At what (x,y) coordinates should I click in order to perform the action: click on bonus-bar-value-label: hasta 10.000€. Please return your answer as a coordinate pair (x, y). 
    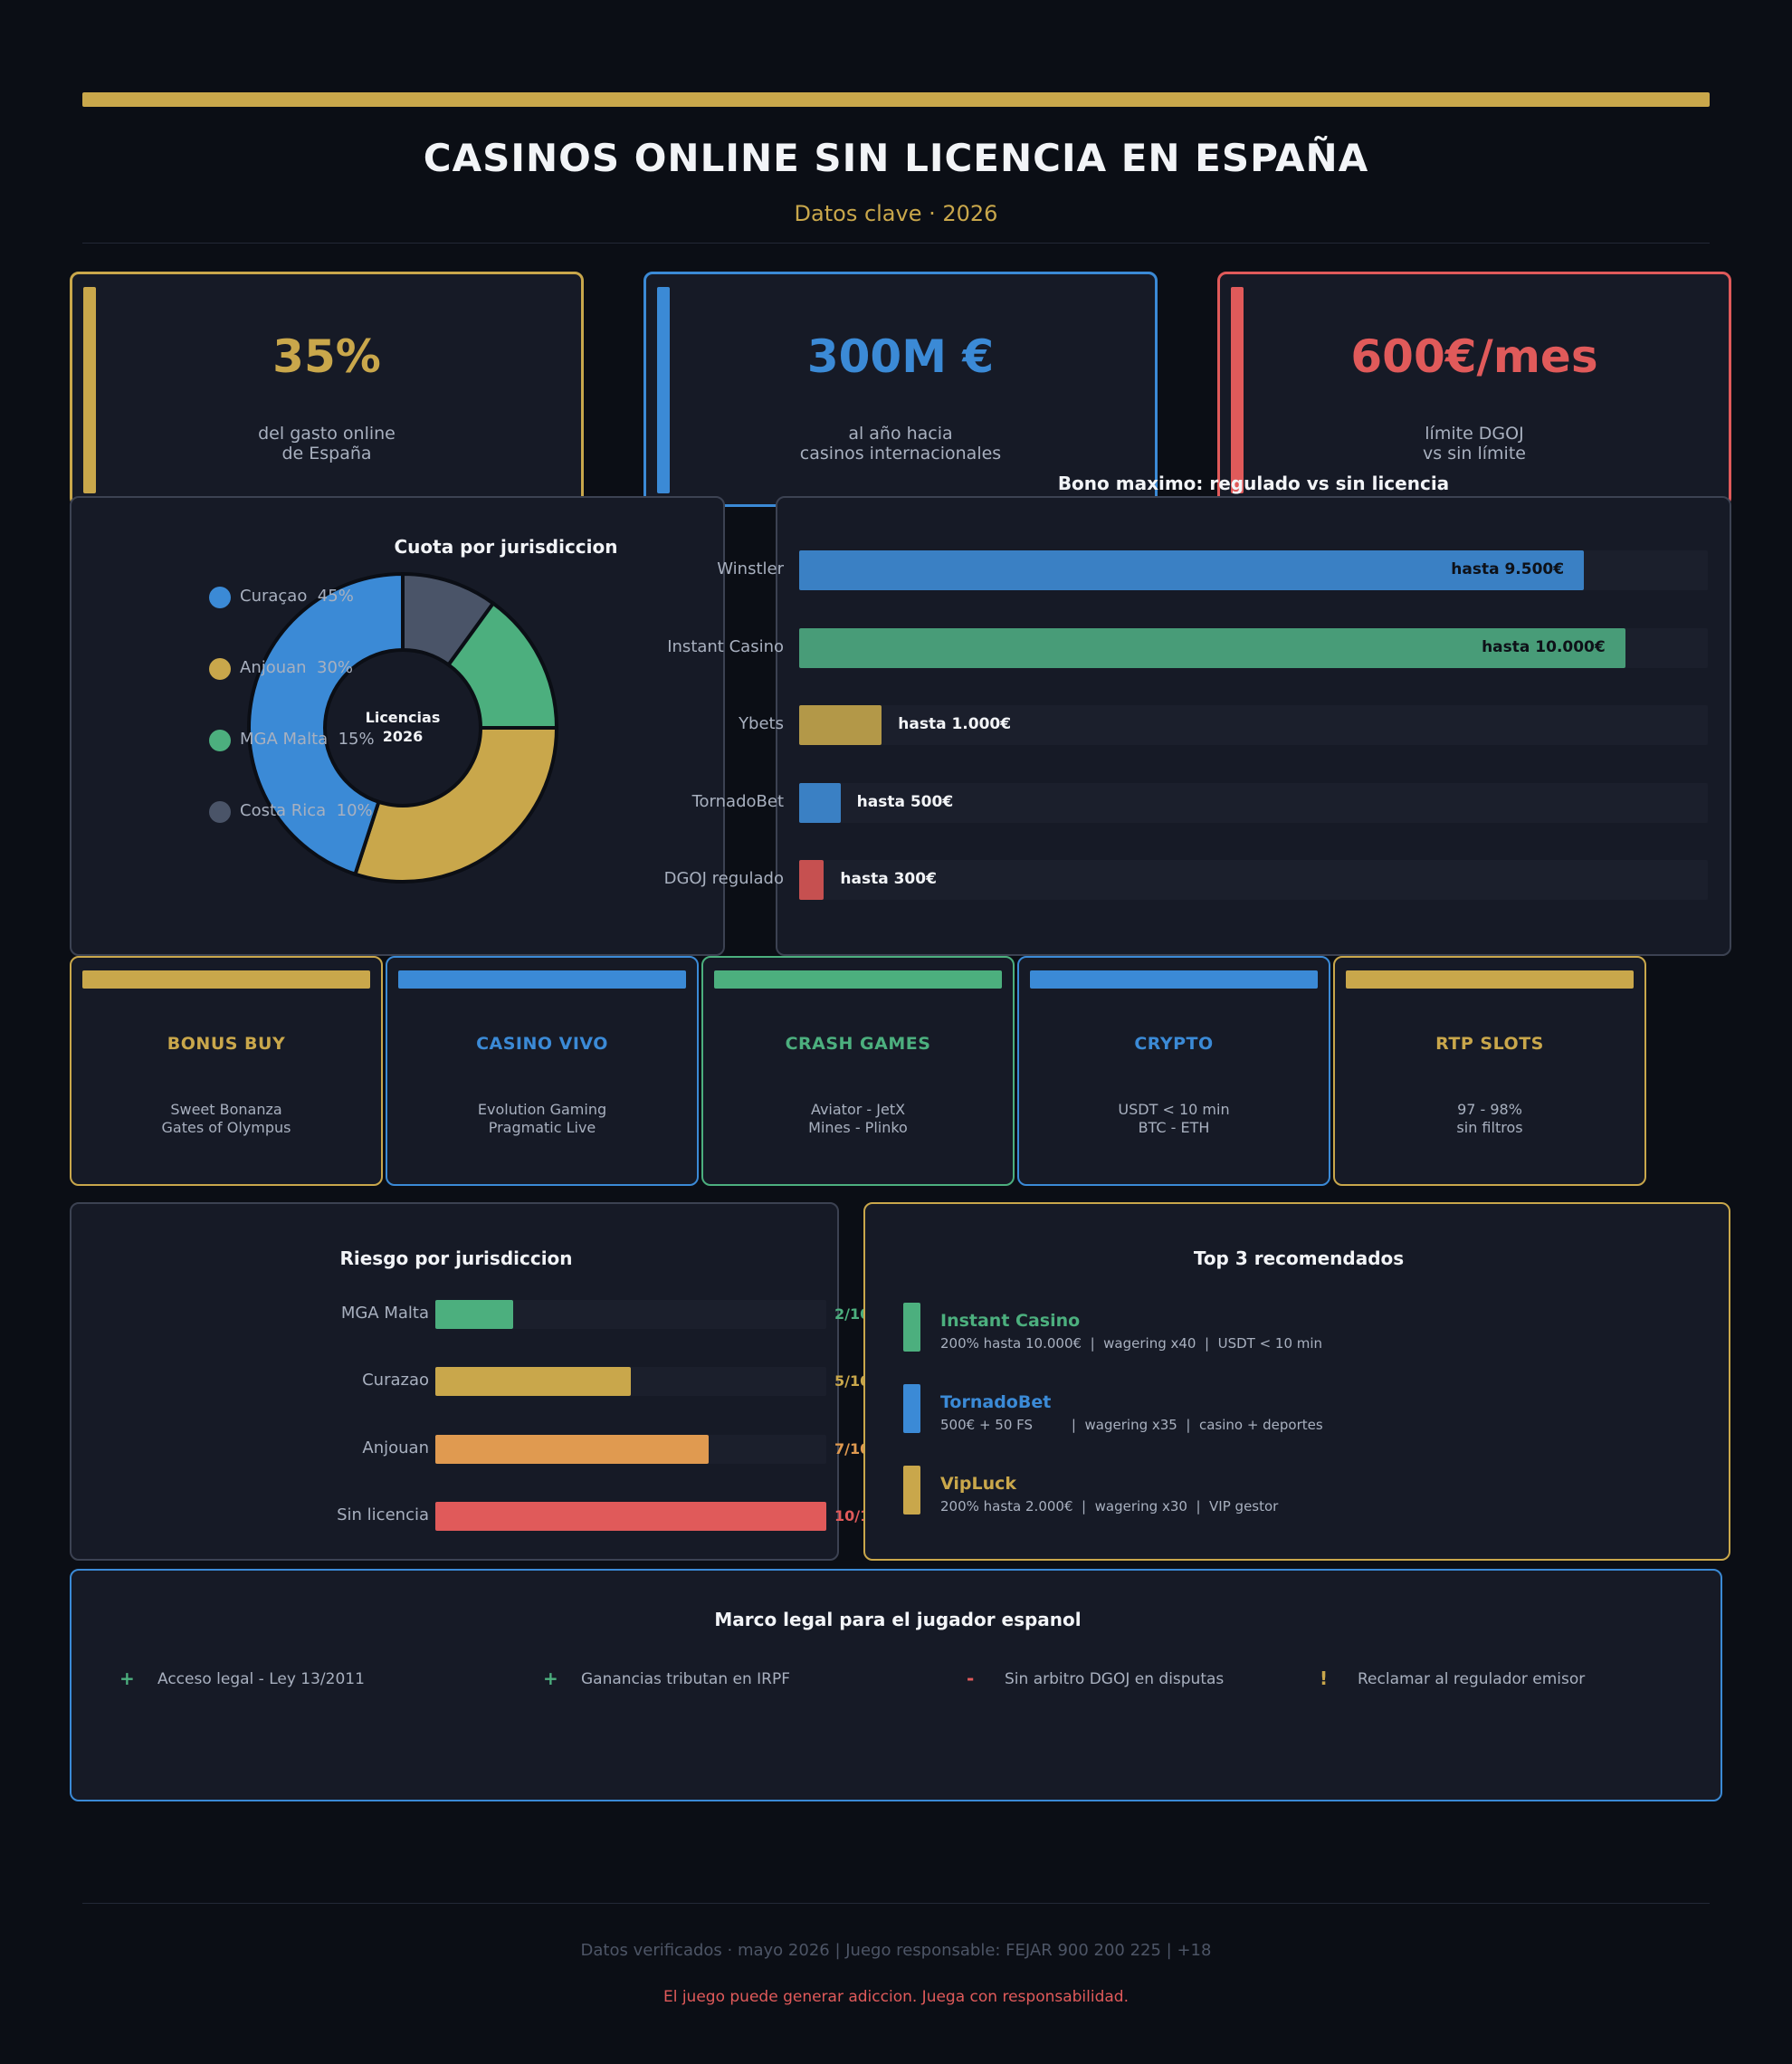
    Looking at the image, I should click on (1544, 646).